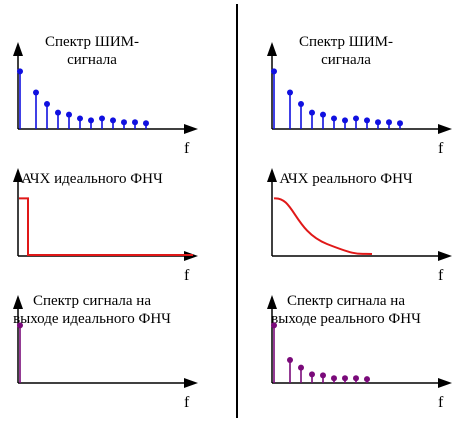 This screenshot has height=422, width=474. I want to click on panel-c1-r2: f АЧХ идеального ФНЧ, so click(105, 226).